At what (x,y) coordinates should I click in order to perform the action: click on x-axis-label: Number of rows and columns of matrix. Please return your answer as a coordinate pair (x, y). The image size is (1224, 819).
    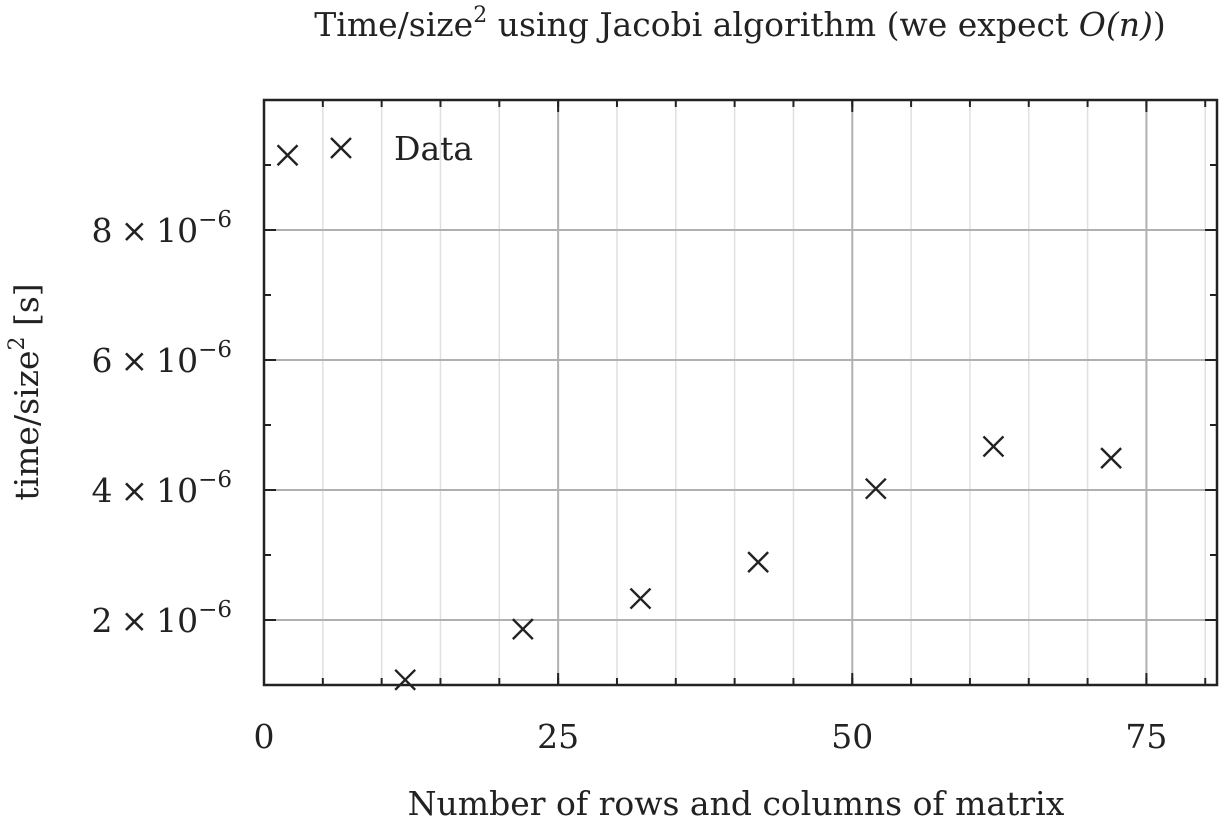
    Looking at the image, I should click on (736, 801).